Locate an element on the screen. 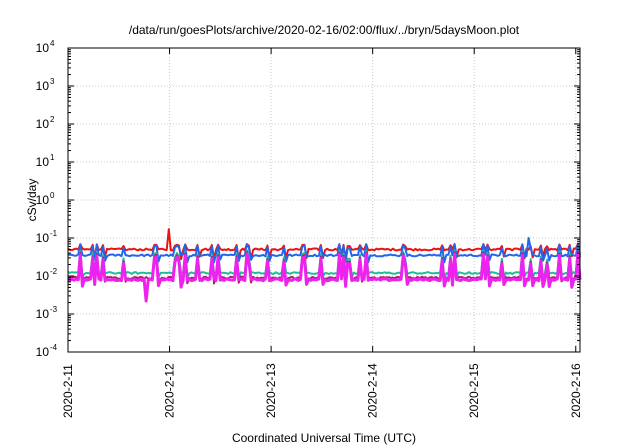  y-tick-exponent: 0 is located at coordinates (52, 195).